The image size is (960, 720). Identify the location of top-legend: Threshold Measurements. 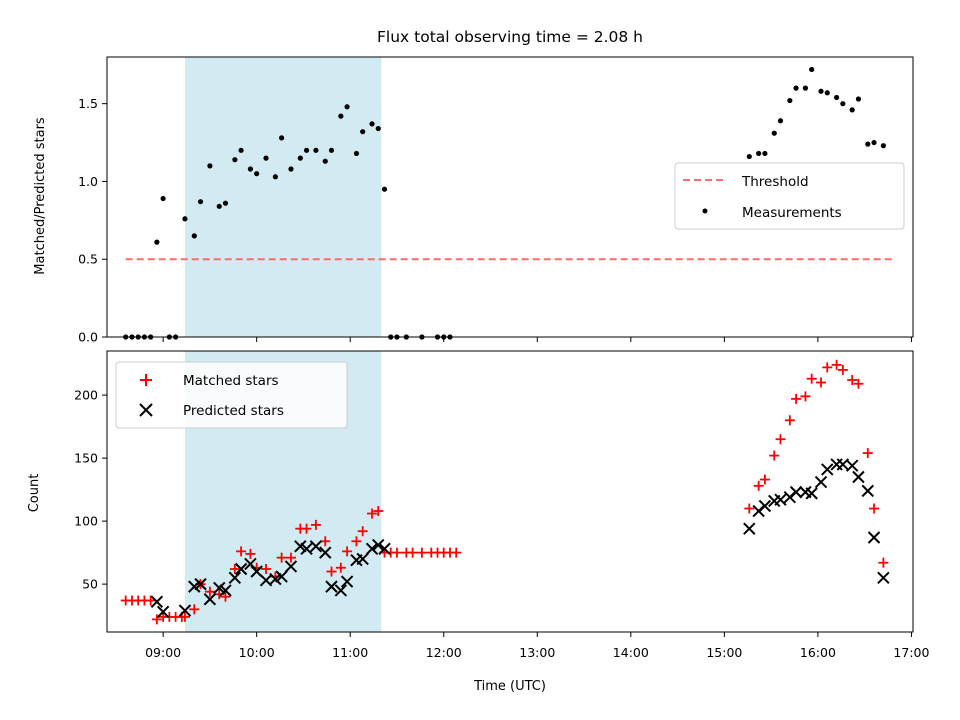
(789, 196).